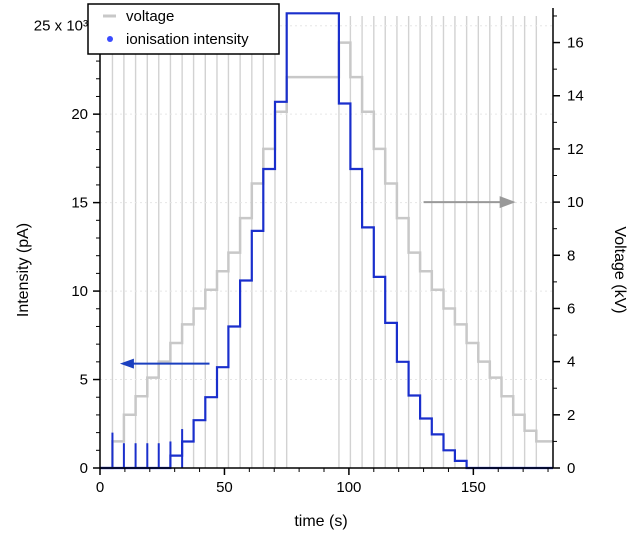 This screenshot has height=546, width=630. I want to click on y-tick-label: 25 x 10³, so click(61, 26).